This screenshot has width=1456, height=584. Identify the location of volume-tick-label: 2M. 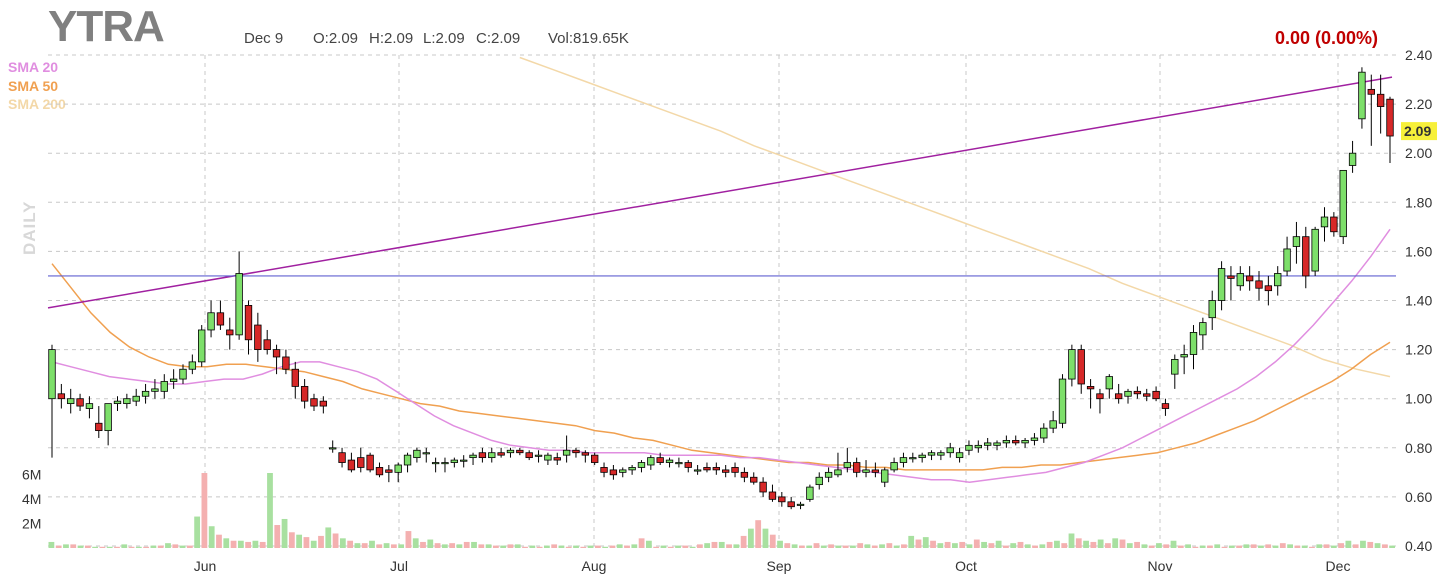
(31, 523).